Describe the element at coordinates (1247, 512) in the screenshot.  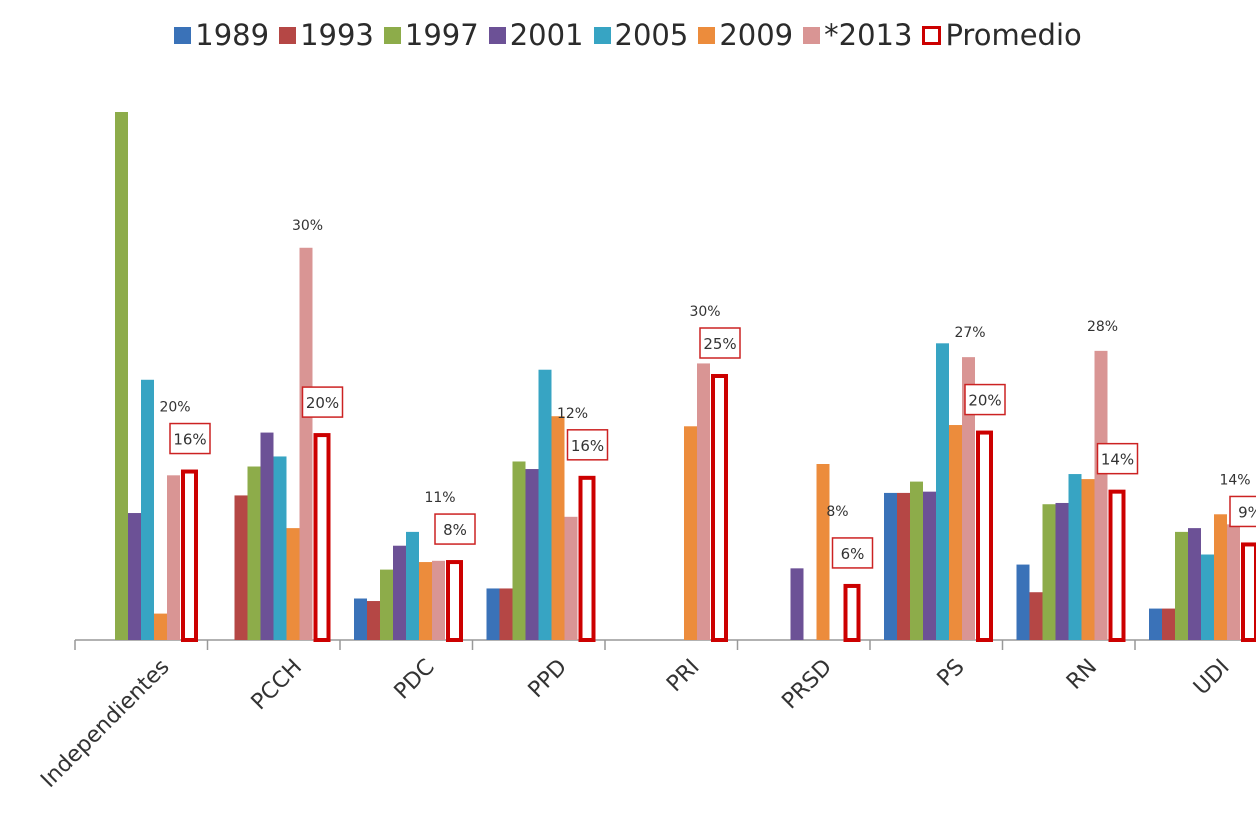
I see `average-label: 9%` at that location.